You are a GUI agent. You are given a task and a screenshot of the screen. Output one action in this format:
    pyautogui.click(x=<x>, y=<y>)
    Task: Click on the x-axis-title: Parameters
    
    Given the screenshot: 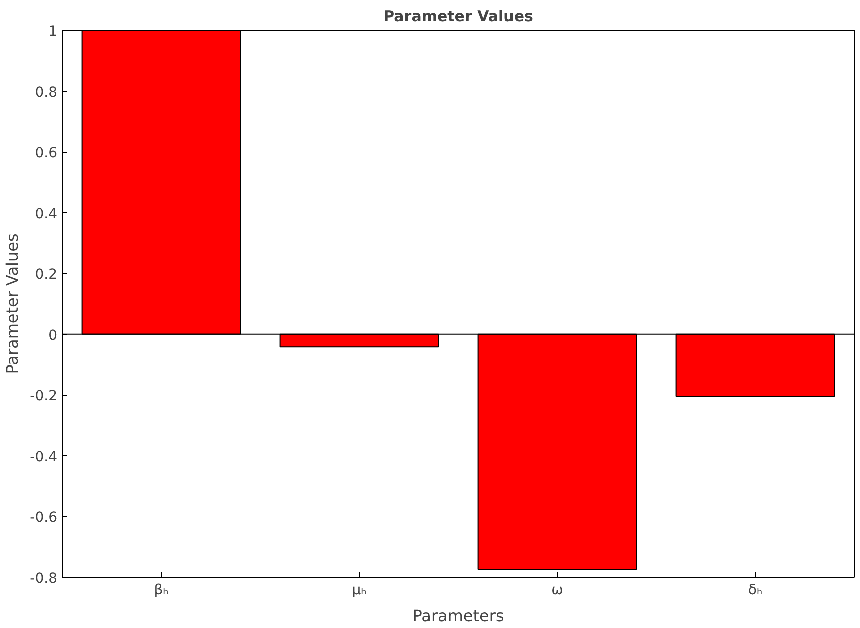 What is the action you would take?
    pyautogui.click(x=458, y=616)
    